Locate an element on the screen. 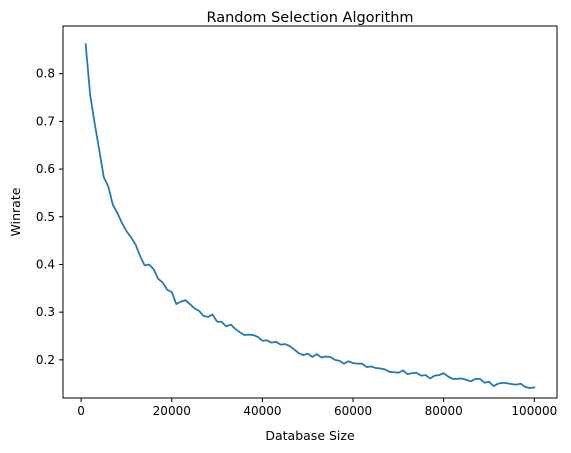 Image resolution: width=571 pixels, height=453 pixels. x-axis: 0 20000 40000 60000 80000 100000 is located at coordinates (317, 408).